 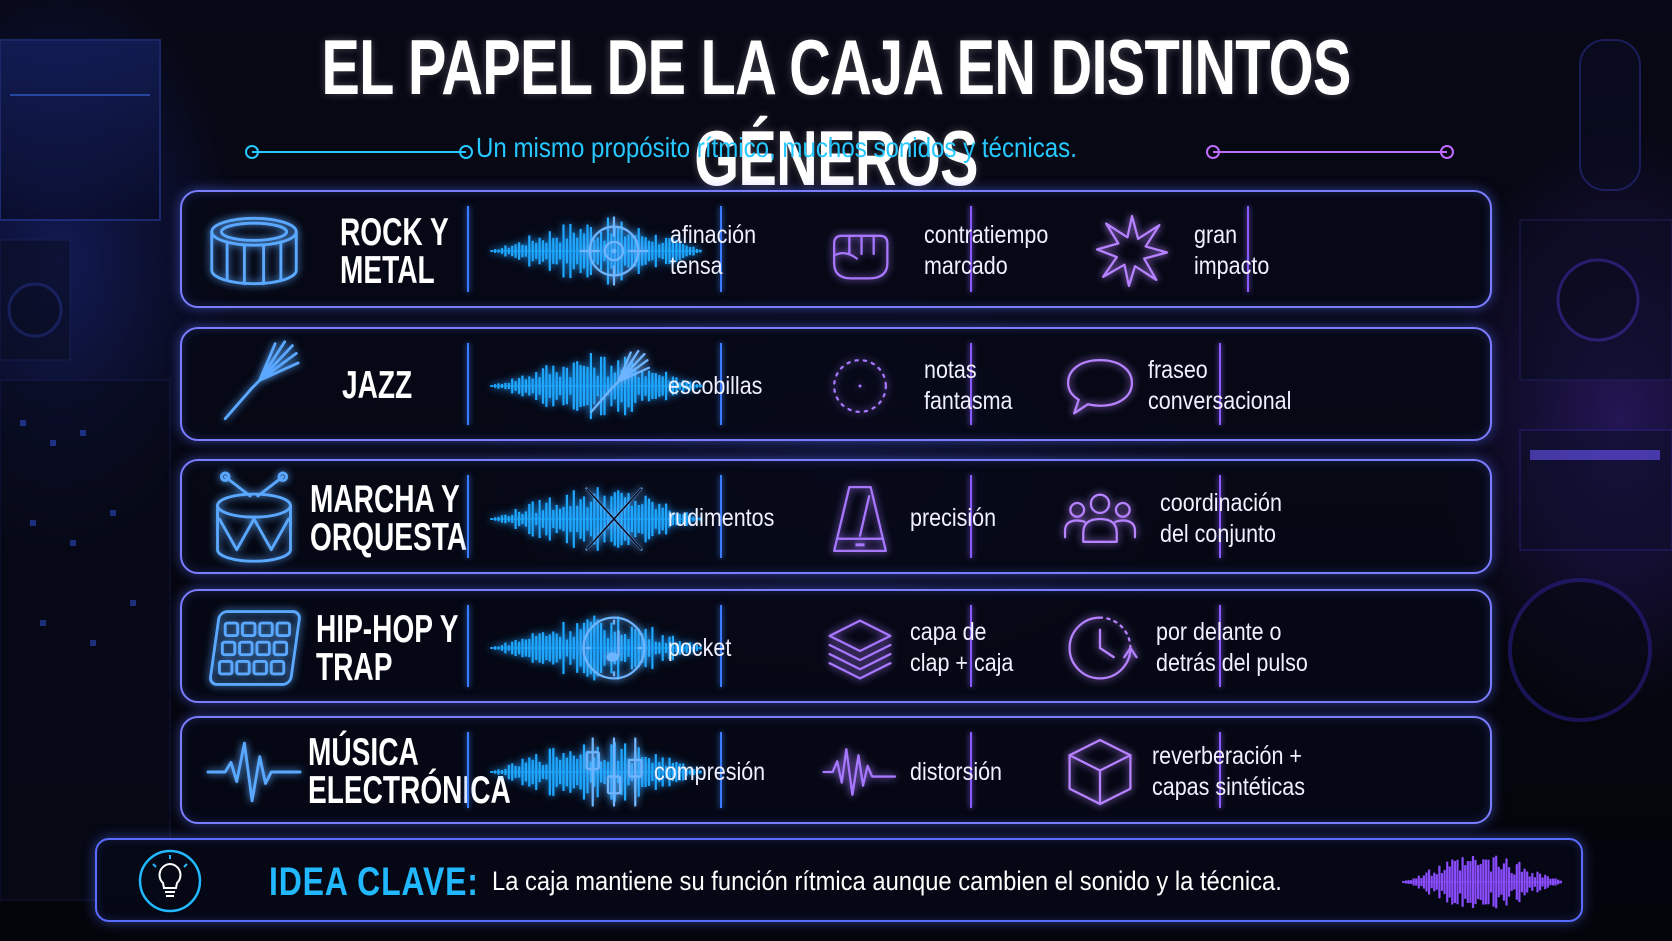 I want to click on feature-label: escobillas, so click(x=715, y=385).